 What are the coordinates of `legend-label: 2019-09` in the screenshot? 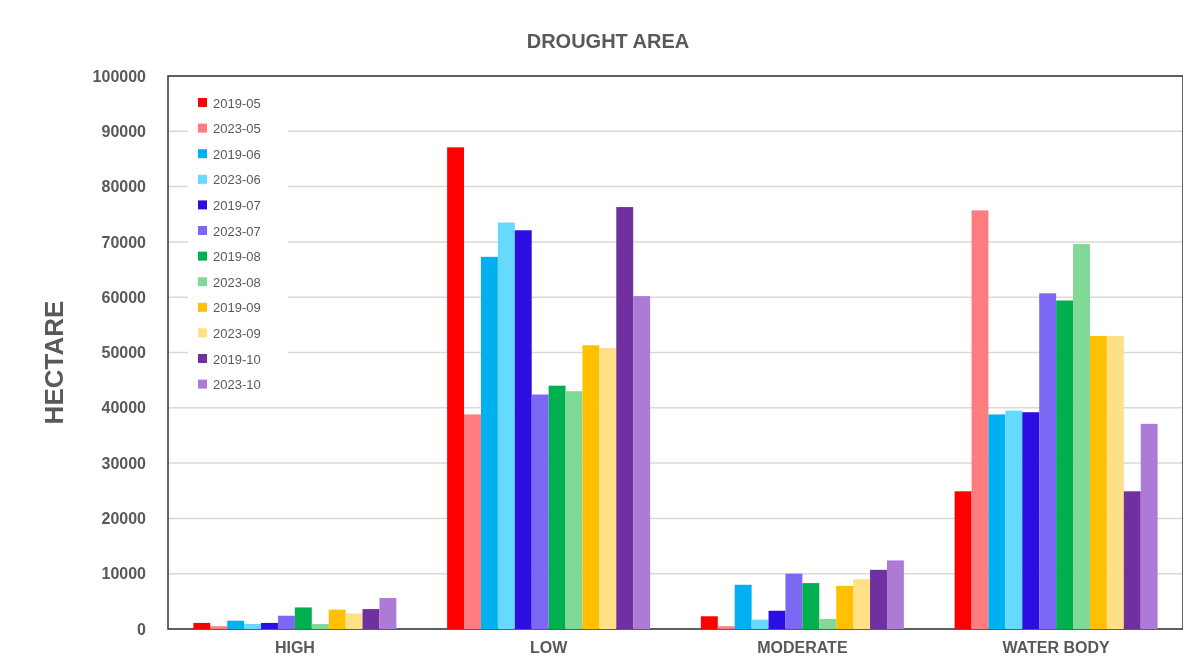 It's located at (237, 308).